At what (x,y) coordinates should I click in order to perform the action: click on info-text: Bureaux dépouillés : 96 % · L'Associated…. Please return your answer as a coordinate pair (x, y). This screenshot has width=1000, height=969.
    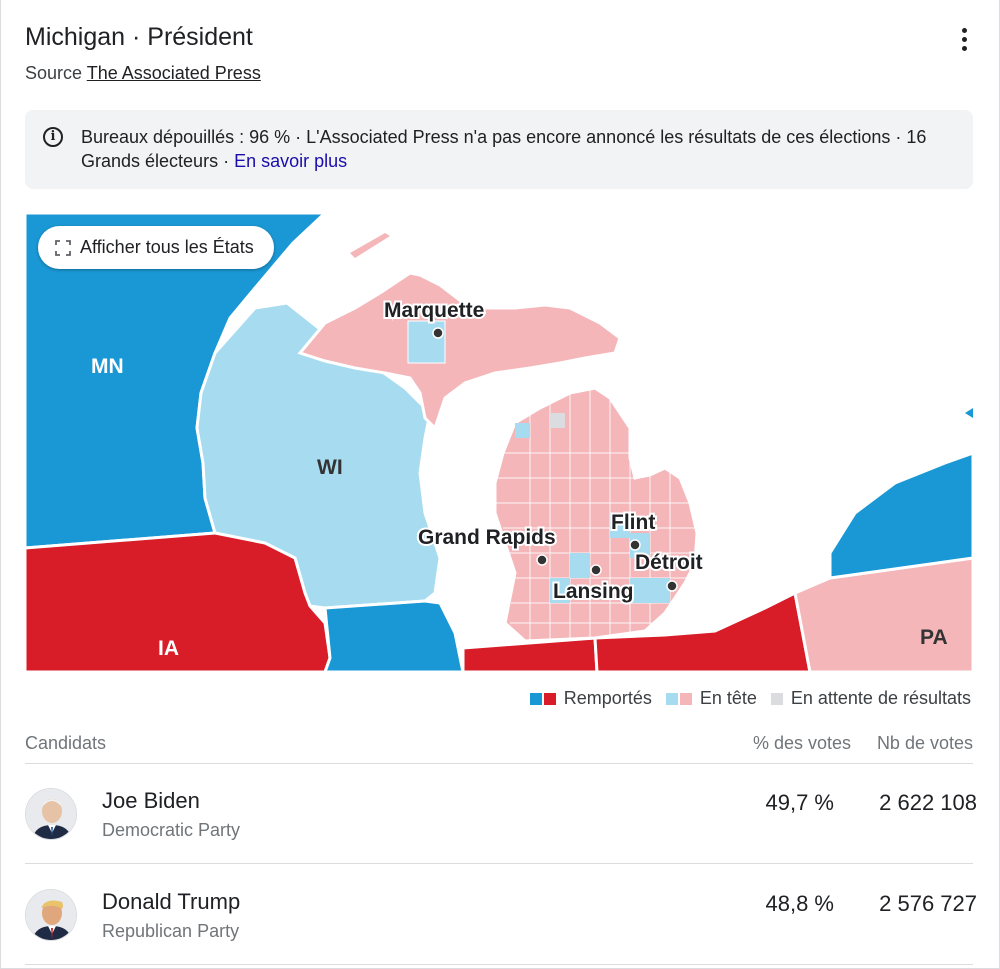
    Looking at the image, I should click on (504, 149).